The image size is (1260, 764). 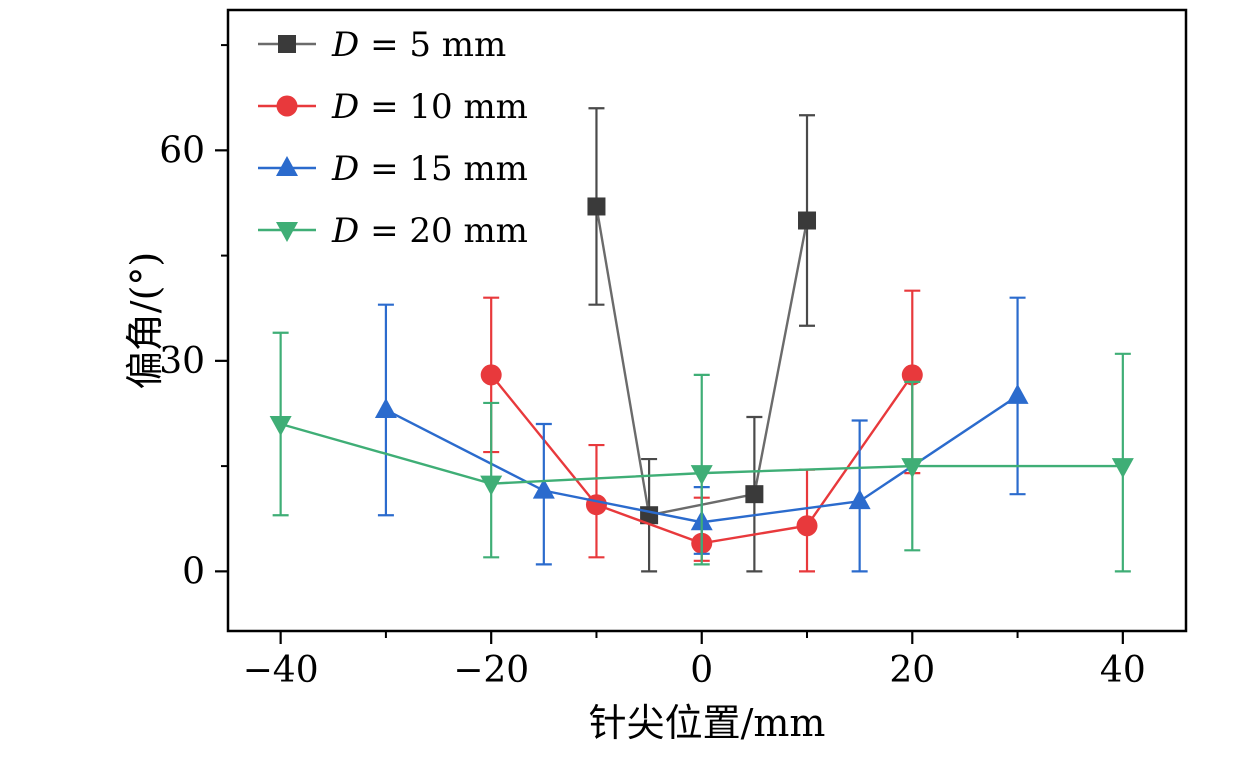 I want to click on y-axis: 0 30 60, so click(x=193, y=318).